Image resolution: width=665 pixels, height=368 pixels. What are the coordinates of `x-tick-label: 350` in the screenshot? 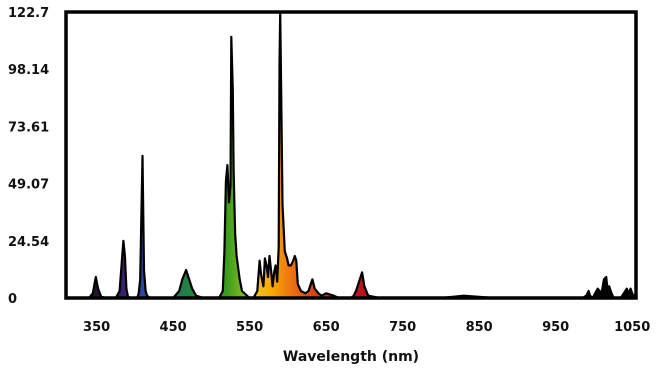 It's located at (96, 327).